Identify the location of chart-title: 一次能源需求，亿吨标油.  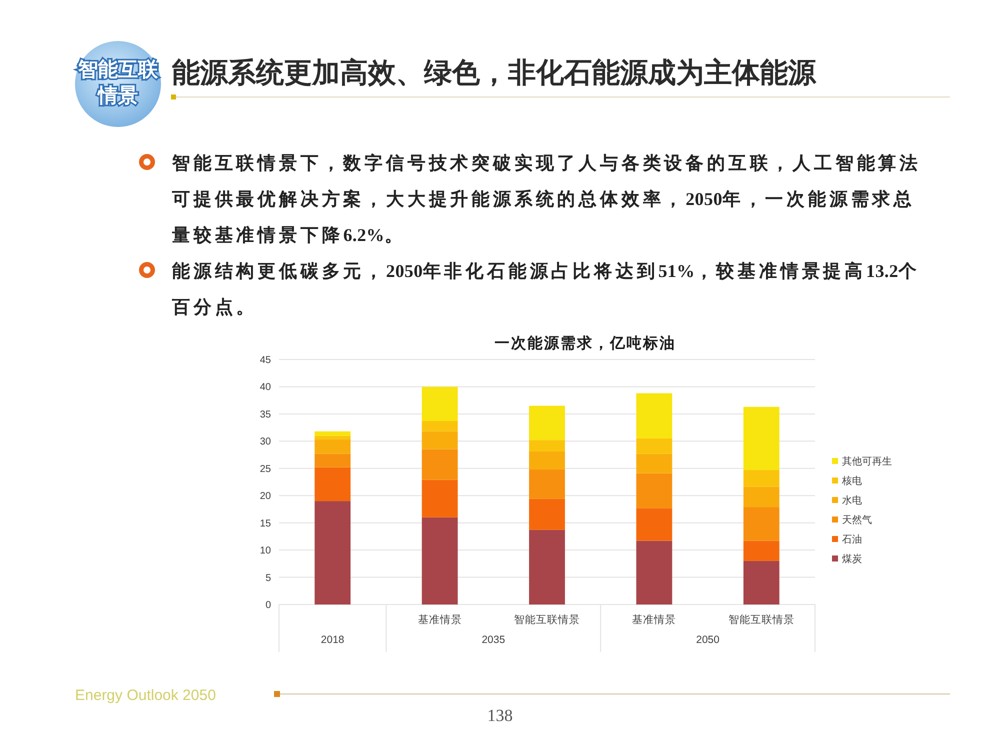
(585, 343).